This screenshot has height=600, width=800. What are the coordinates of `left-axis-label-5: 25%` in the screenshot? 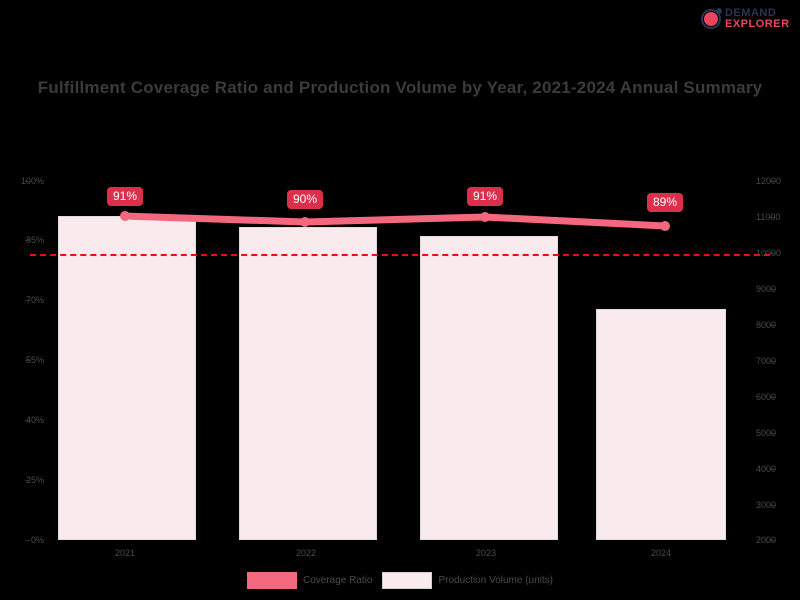 It's located at (34, 480).